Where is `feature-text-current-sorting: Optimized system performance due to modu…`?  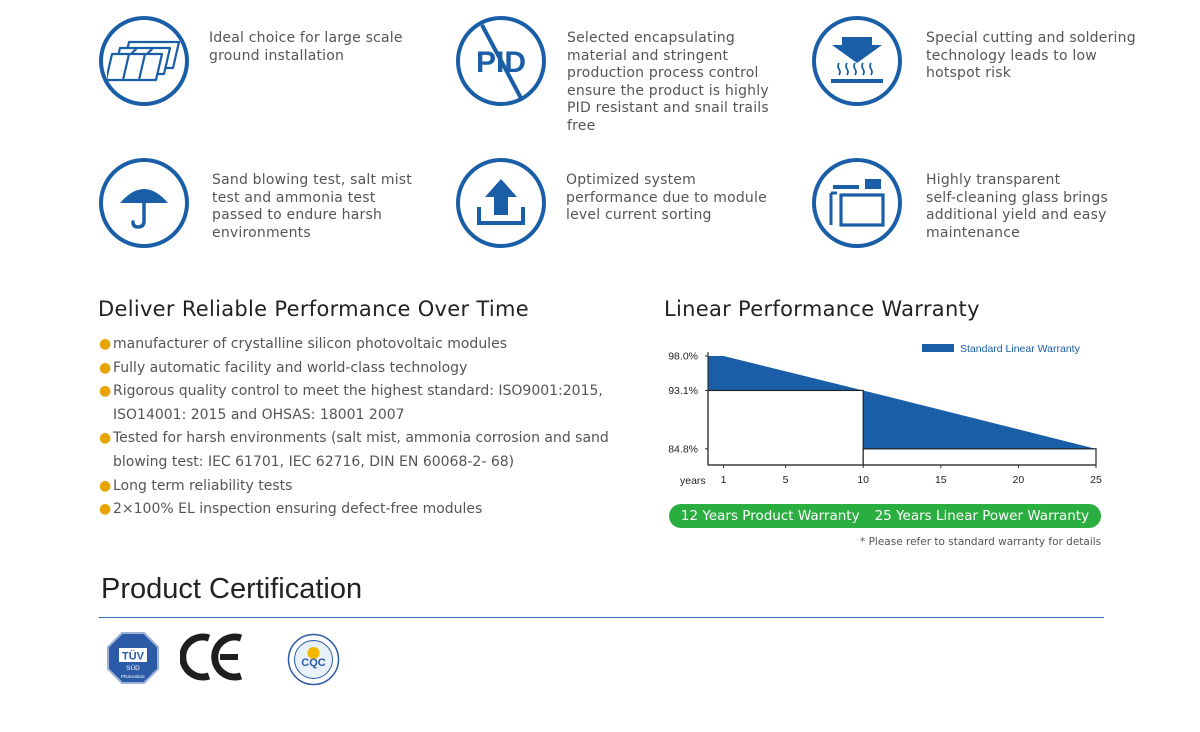
feature-text-current-sorting: Optimized system performance due to modu… is located at coordinates (666, 198).